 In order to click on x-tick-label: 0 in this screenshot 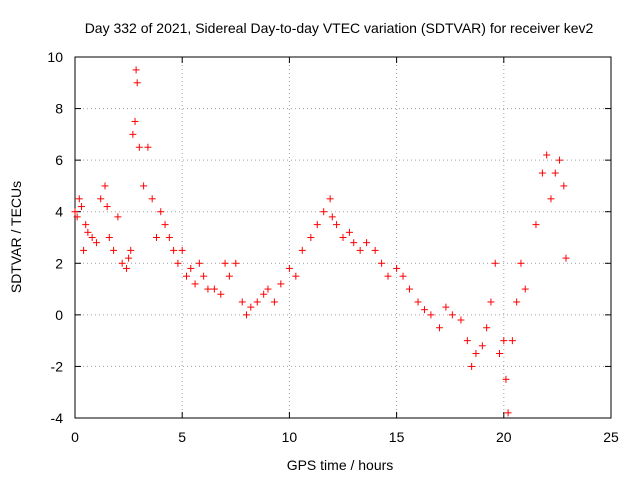, I will do `click(75, 437)`.